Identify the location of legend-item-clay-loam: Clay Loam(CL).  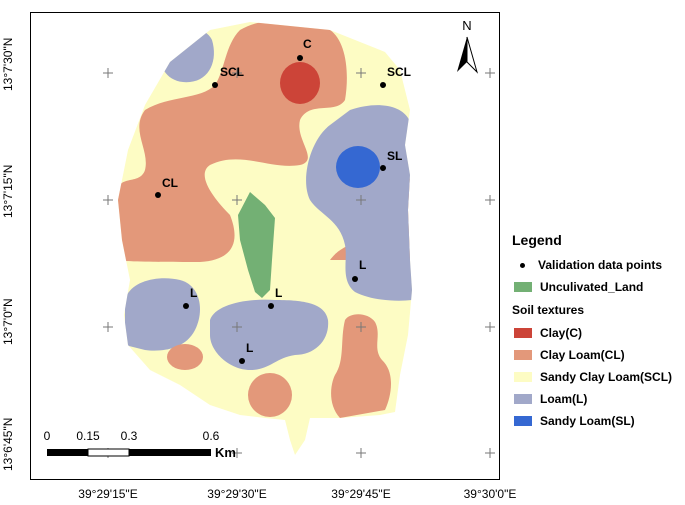
(597, 355).